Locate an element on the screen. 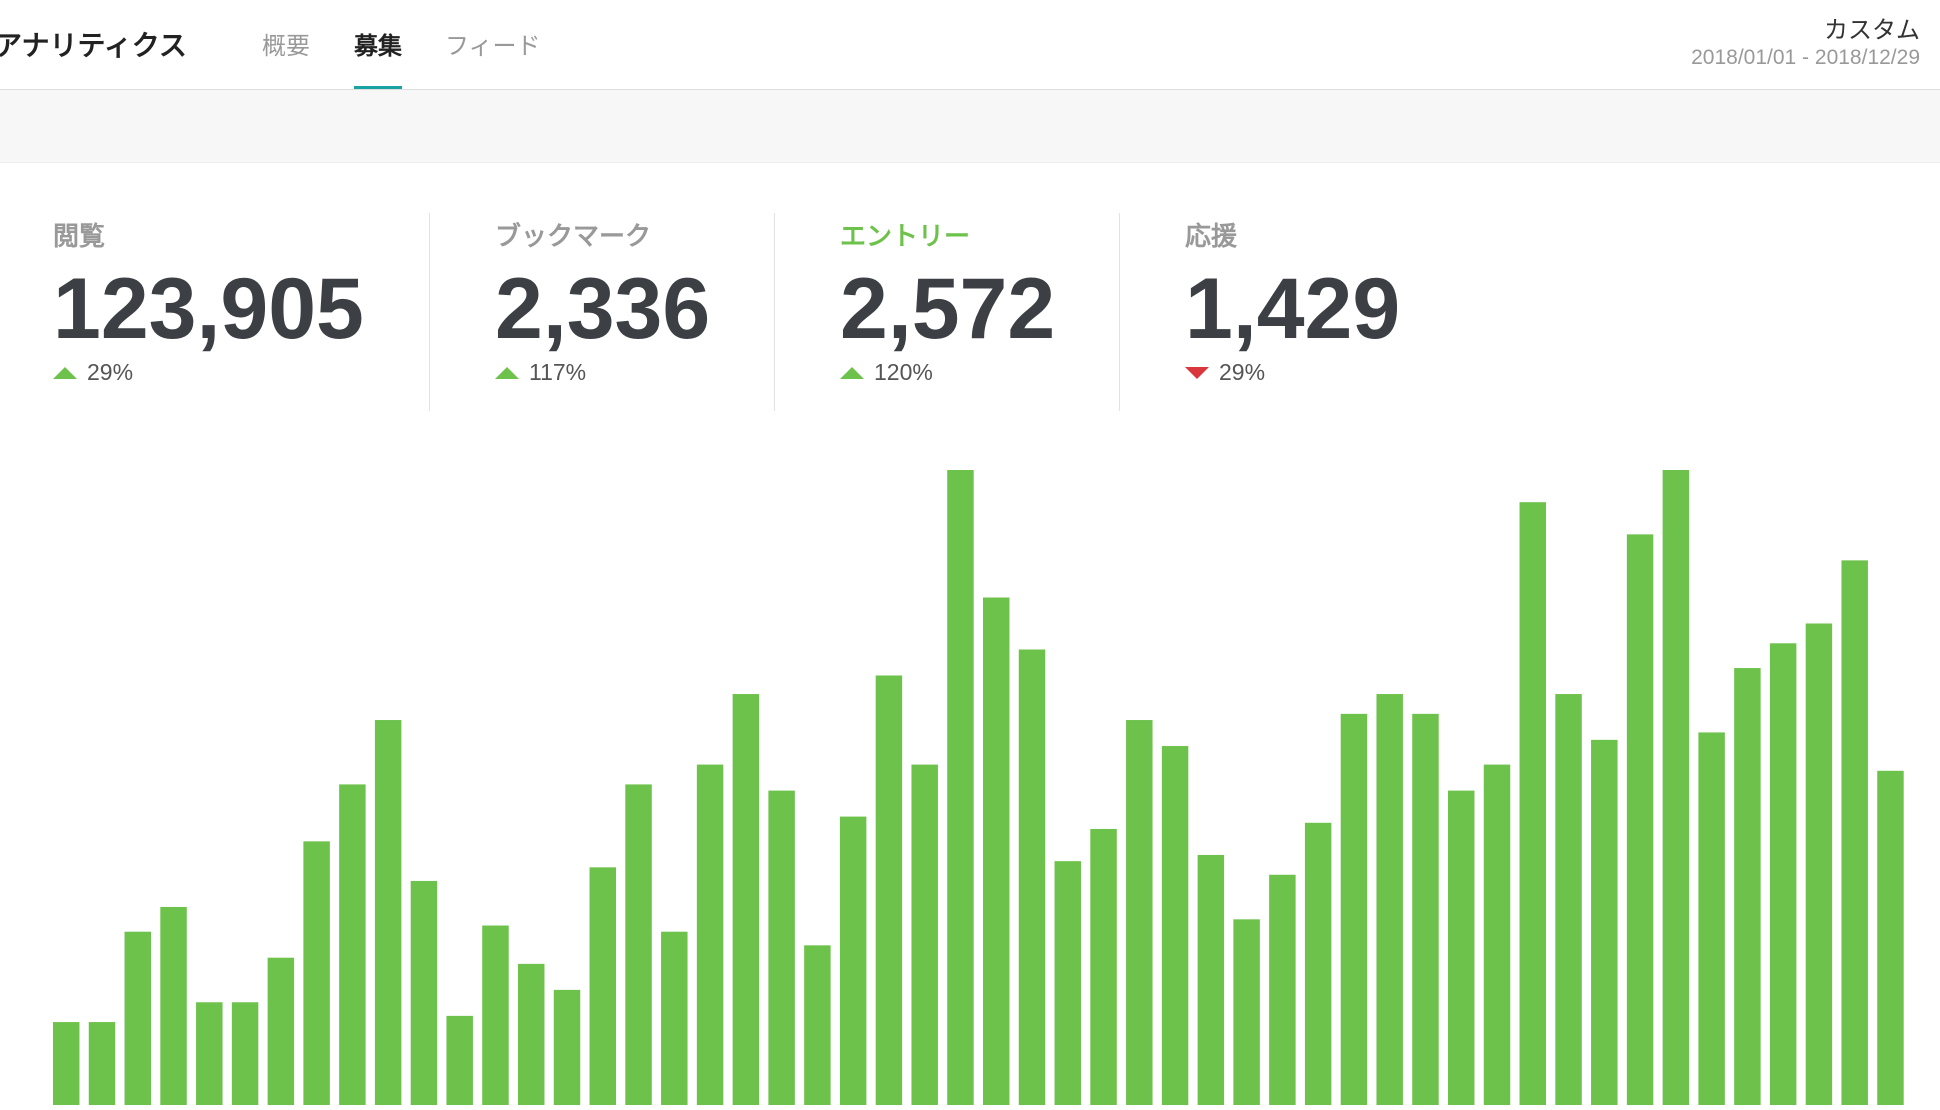 This screenshot has width=1940, height=1110. stat-label: 閲覧 is located at coordinates (79, 237).